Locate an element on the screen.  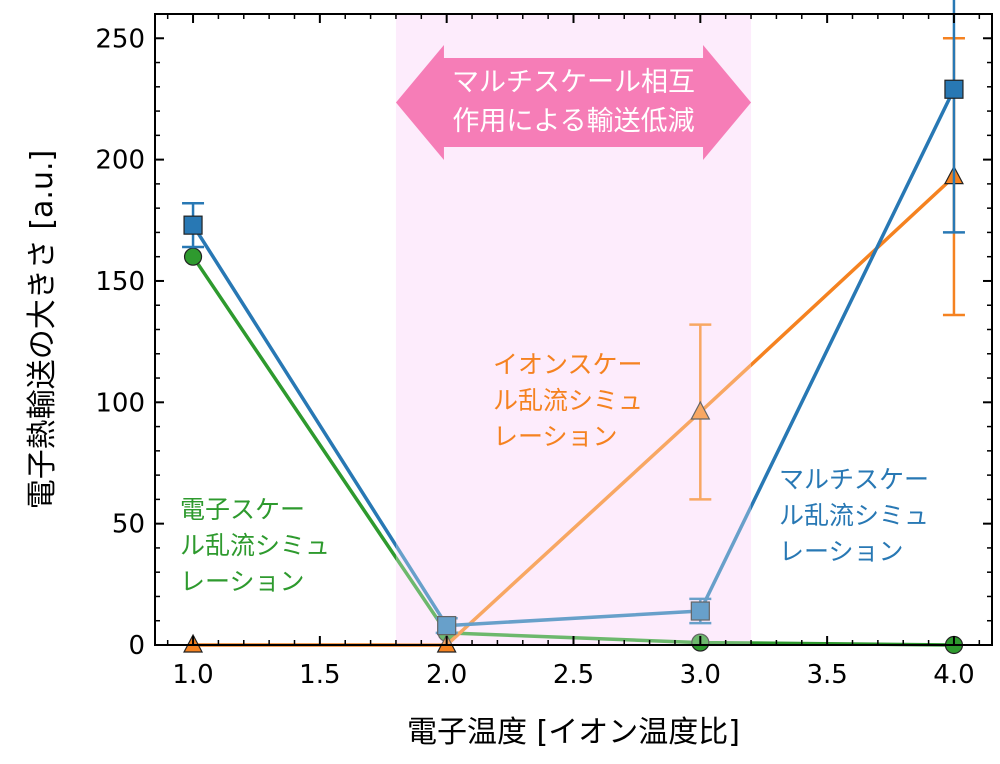
y-tick-label: 200 is located at coordinates (120, 161).